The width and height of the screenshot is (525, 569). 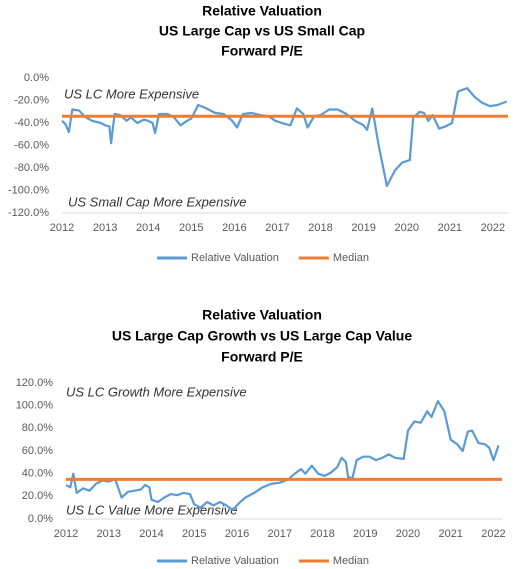 I want to click on y-tick-label: 100.0%, so click(x=35, y=406).